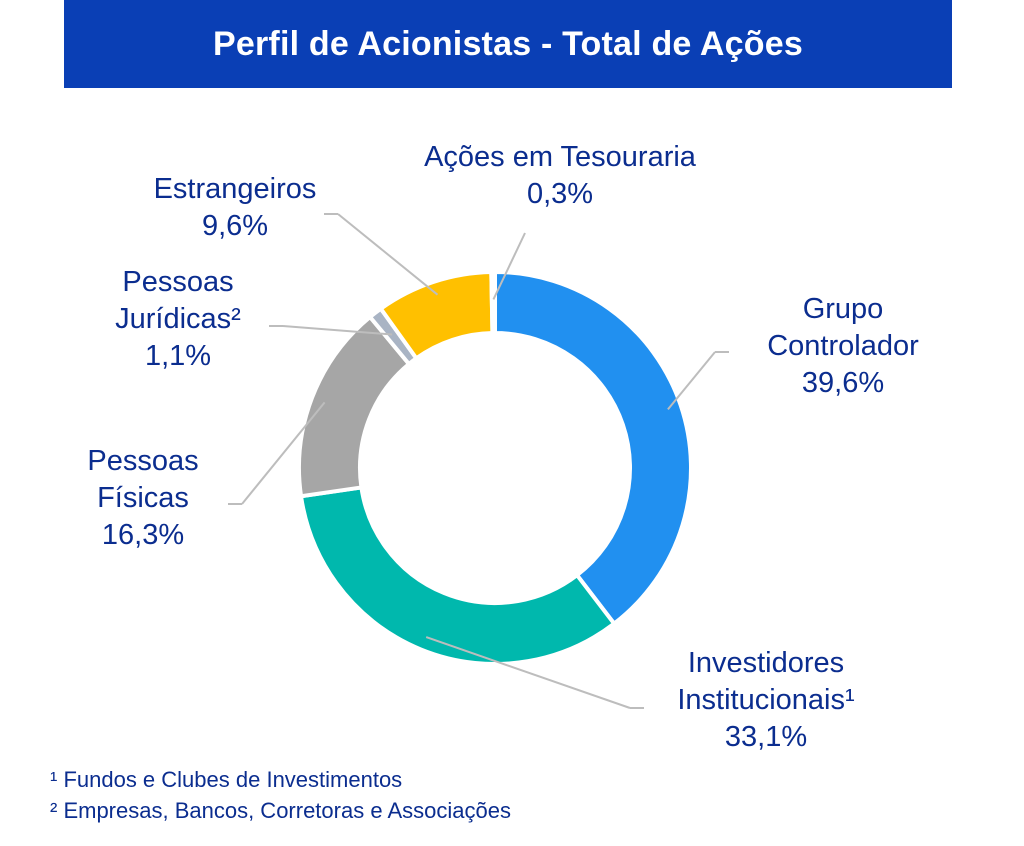  Describe the element at coordinates (235, 189) in the screenshot. I see `slice-name-label: Estrangeiros` at that location.